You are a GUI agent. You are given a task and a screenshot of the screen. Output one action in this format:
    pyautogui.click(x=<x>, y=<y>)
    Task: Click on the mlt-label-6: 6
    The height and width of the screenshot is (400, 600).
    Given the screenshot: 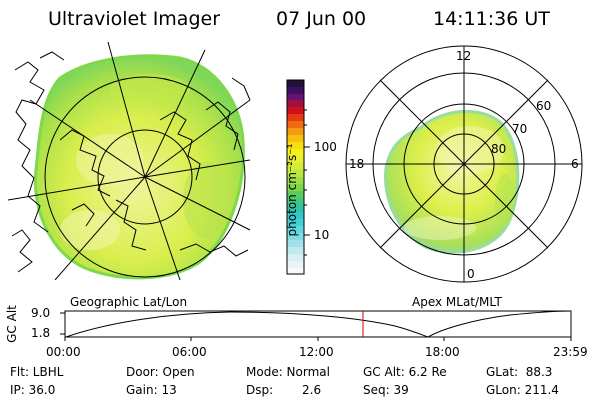 What is the action you would take?
    pyautogui.click(x=575, y=164)
    